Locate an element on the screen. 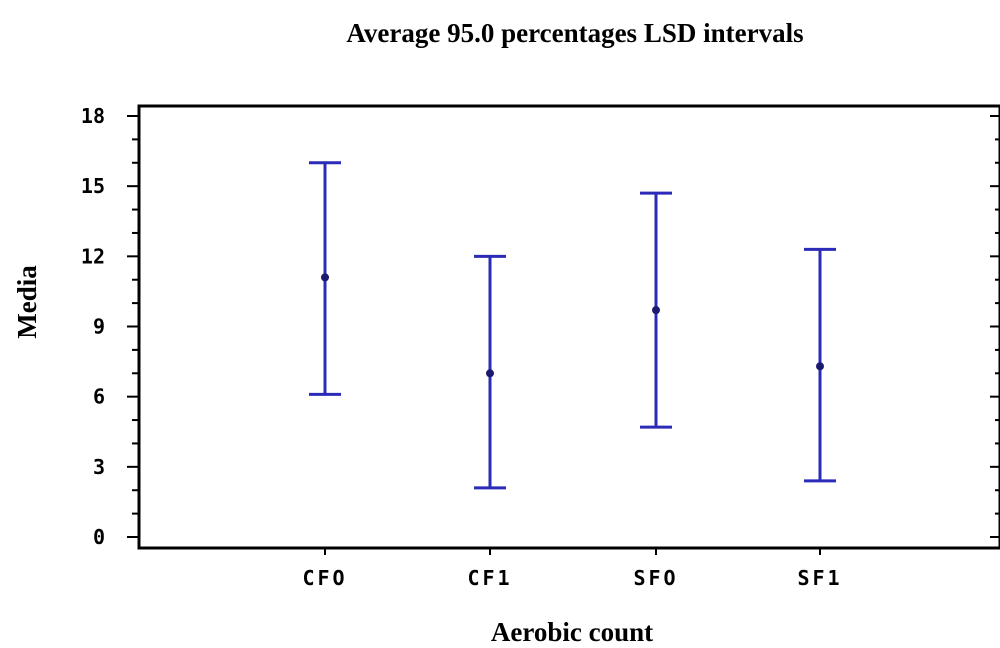  x-tick-label: CF1 is located at coordinates (489, 578).